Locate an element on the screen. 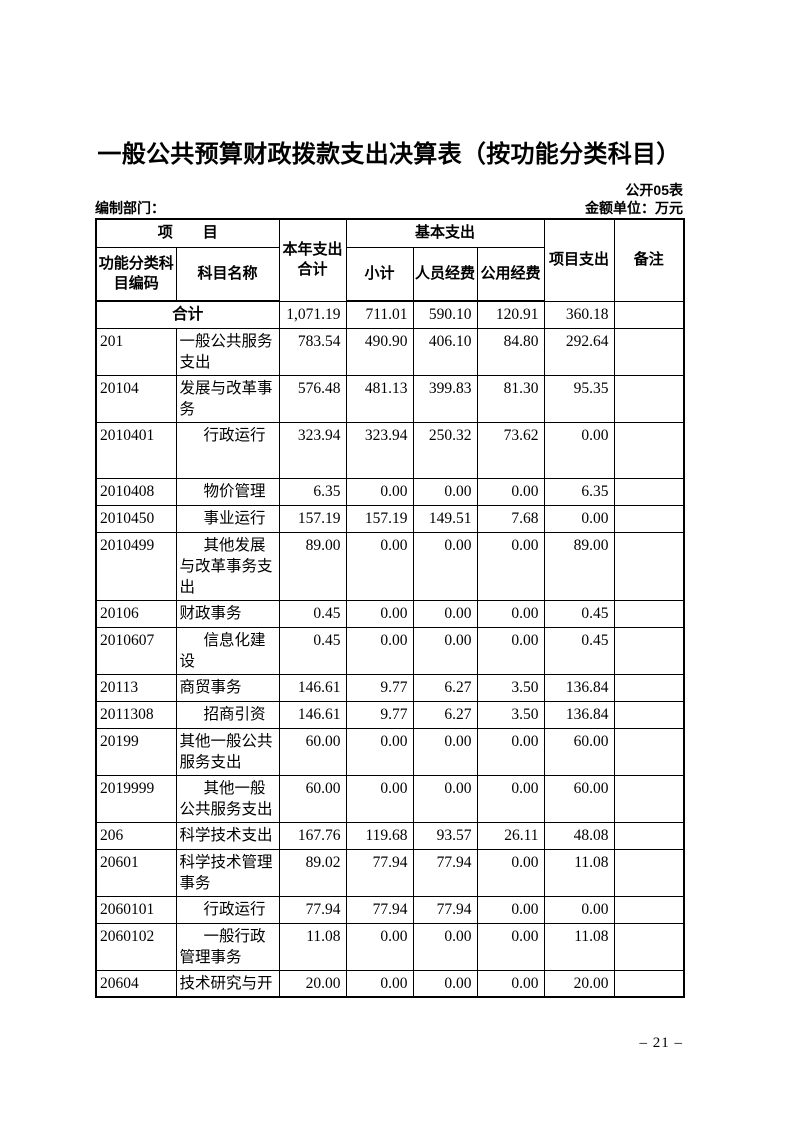 This screenshot has height=1122, width=793. name-cell: 信息化建设 is located at coordinates (227, 650).